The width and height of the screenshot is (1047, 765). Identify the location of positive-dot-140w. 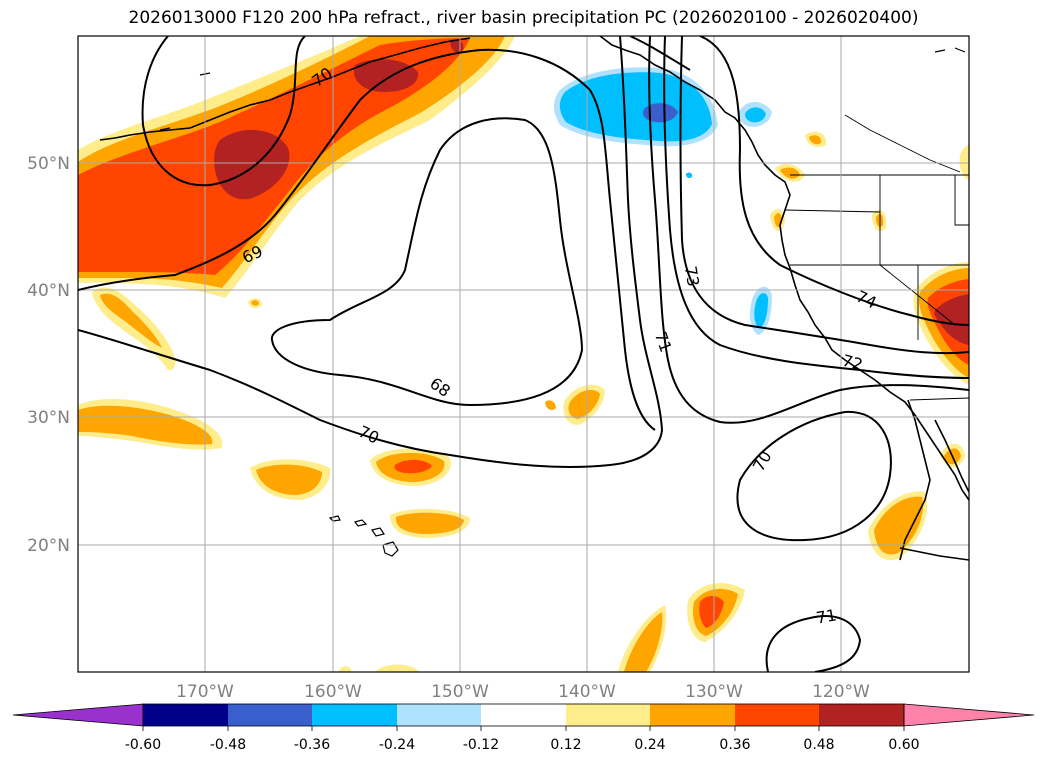
(550, 405).